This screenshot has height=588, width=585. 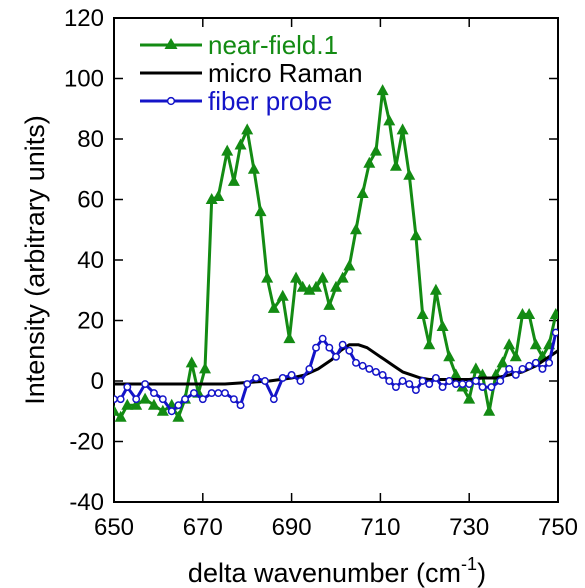 What do you see at coordinates (469, 564) in the screenshot?
I see `x-axis-title-superscript: -1` at bounding box center [469, 564].